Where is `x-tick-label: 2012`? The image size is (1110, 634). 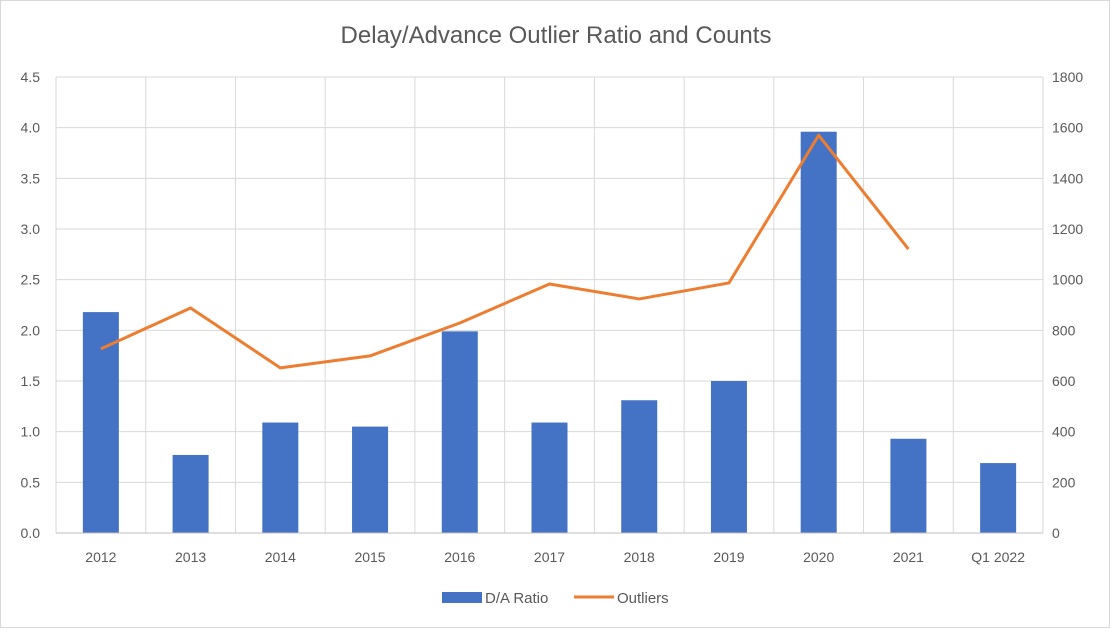
x-tick-label: 2012 is located at coordinates (100, 557).